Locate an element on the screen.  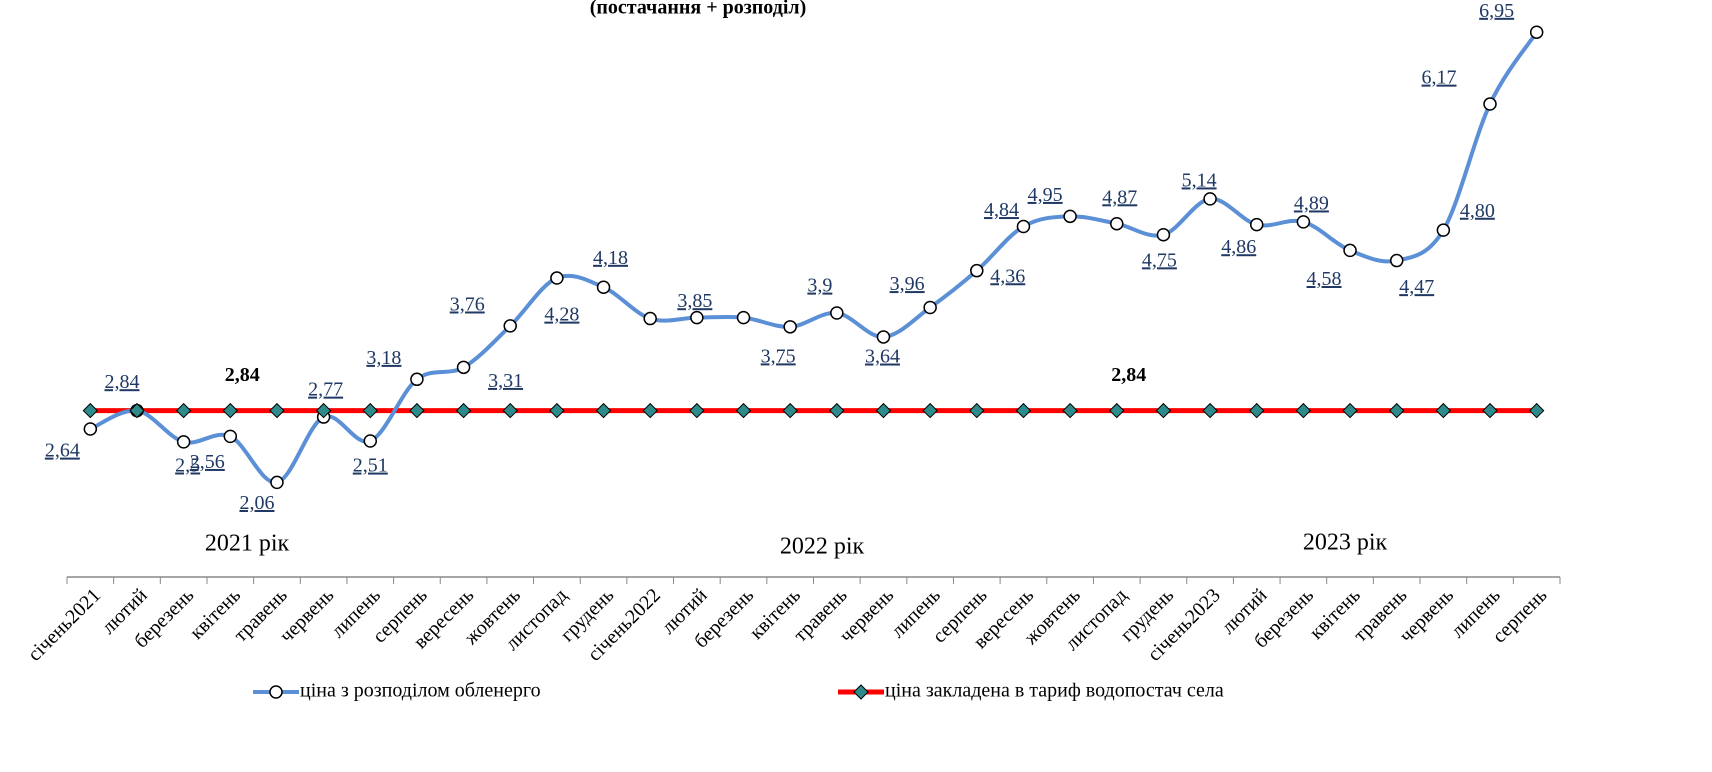
value-label: 5,14 is located at coordinates (1199, 180).